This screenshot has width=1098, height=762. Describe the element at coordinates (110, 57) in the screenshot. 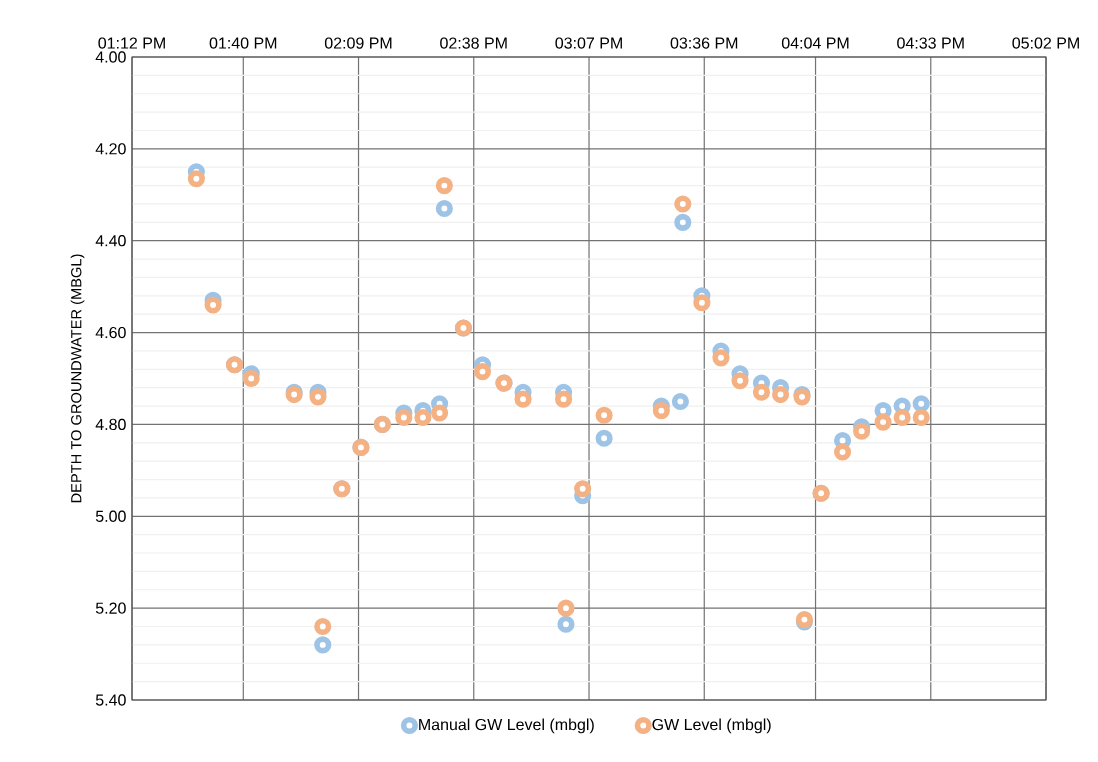

I see `y-tick-label: 4.00` at that location.